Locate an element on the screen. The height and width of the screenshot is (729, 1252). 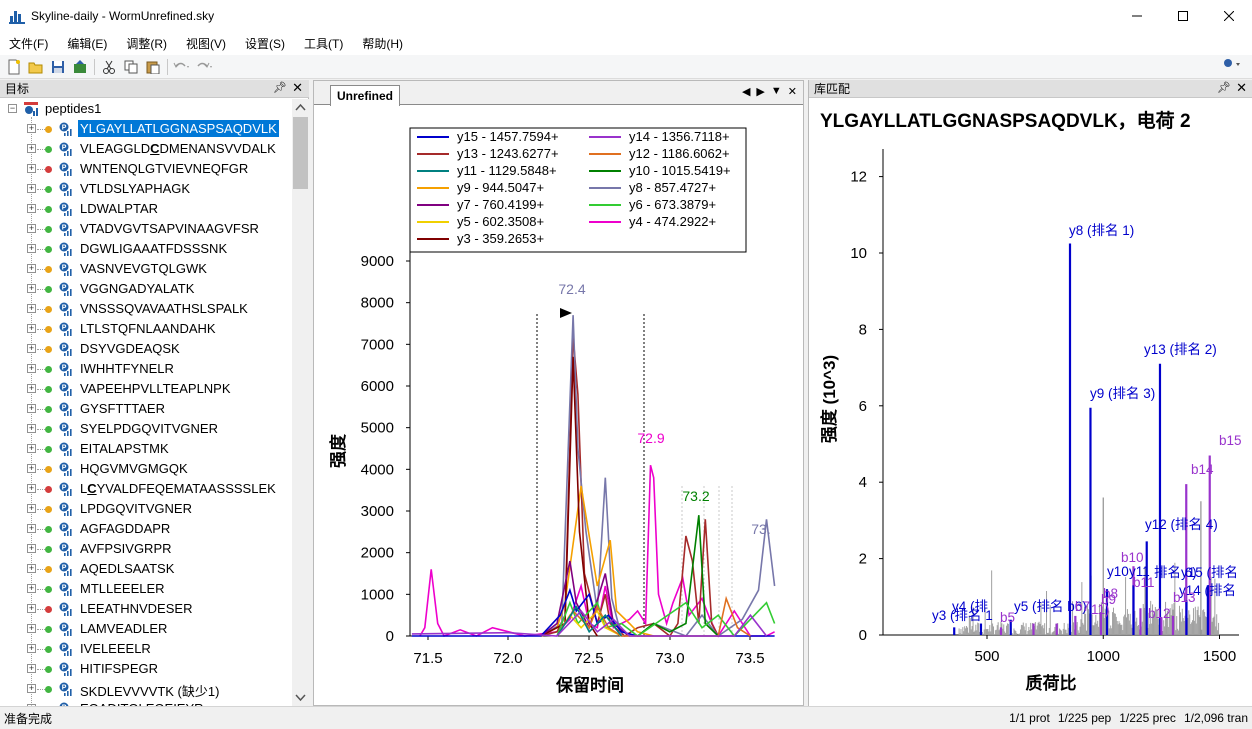
menu-settings: 设置(S) is located at coordinates (265, 43).